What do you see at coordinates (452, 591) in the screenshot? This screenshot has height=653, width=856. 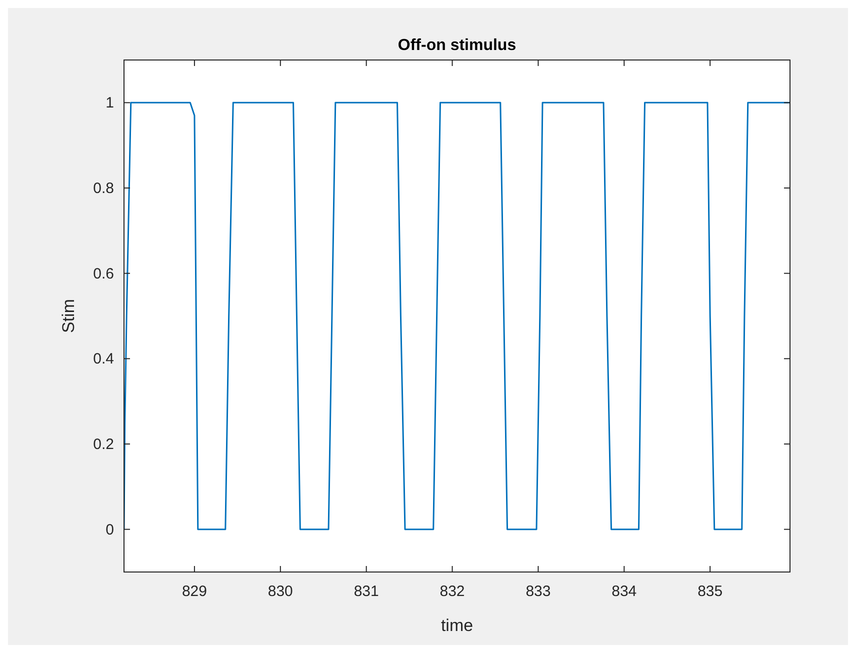 I see `x-tick-label: 832` at bounding box center [452, 591].